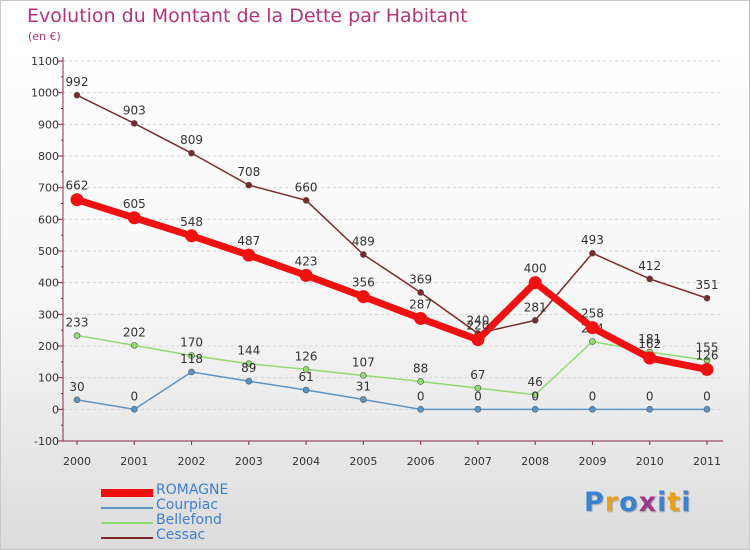  What do you see at coordinates (649, 266) in the screenshot?
I see `data-label: 412` at bounding box center [649, 266].